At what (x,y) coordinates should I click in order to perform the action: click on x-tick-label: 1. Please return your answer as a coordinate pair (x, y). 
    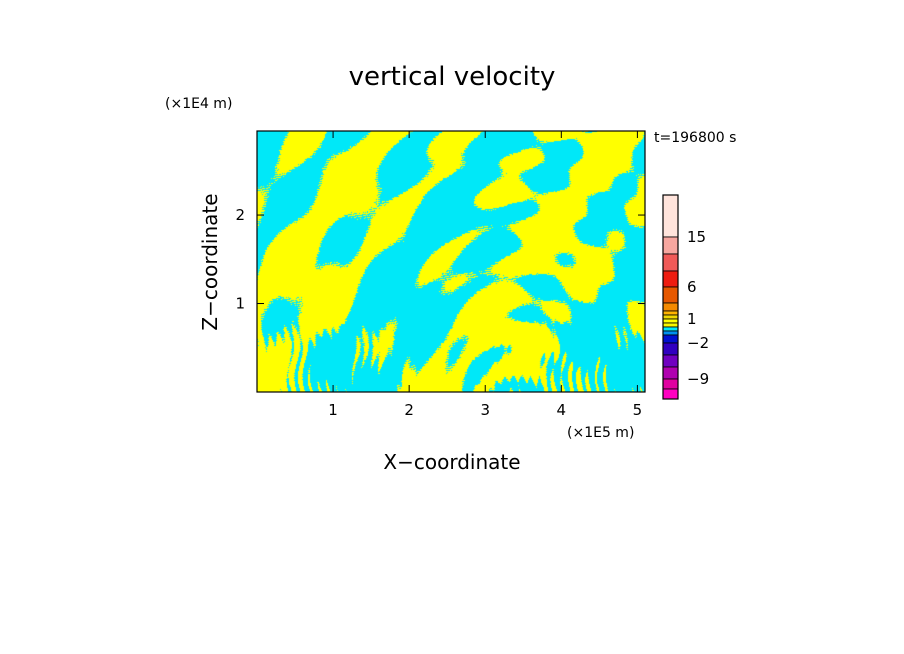
    Looking at the image, I should click on (333, 410).